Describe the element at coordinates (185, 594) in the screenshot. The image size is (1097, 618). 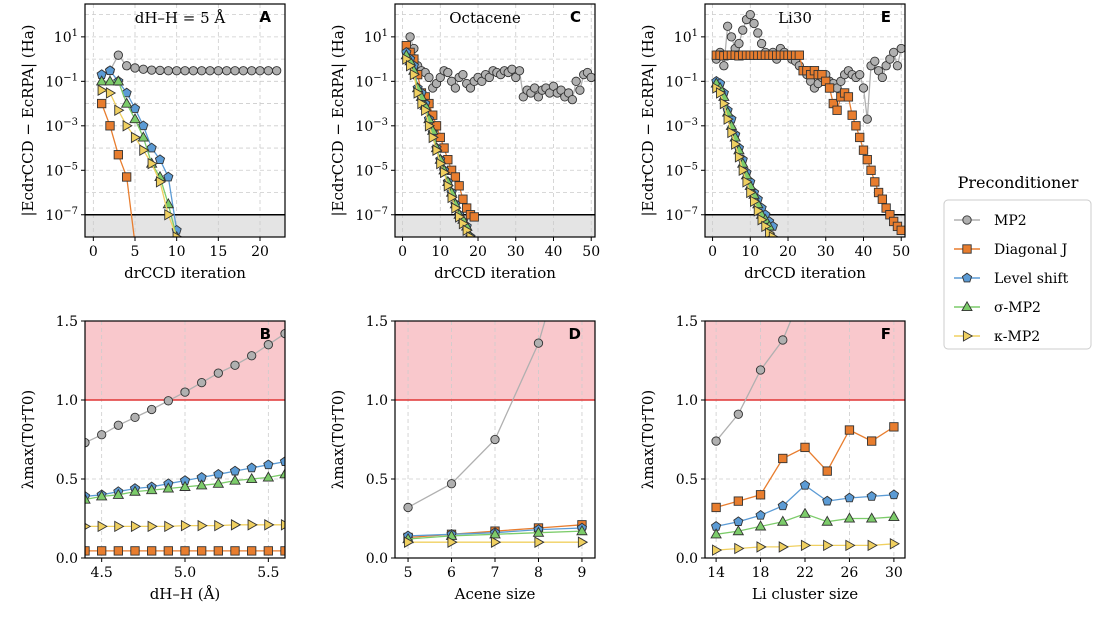
I see `x-axis-label: dH–H (Å)` at that location.